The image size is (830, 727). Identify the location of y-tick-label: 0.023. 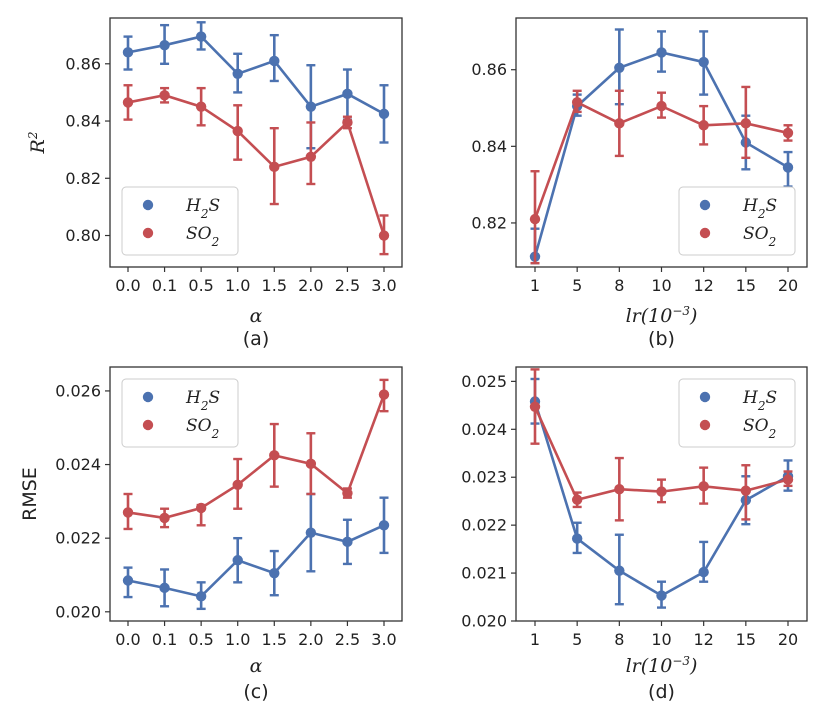
(484, 477).